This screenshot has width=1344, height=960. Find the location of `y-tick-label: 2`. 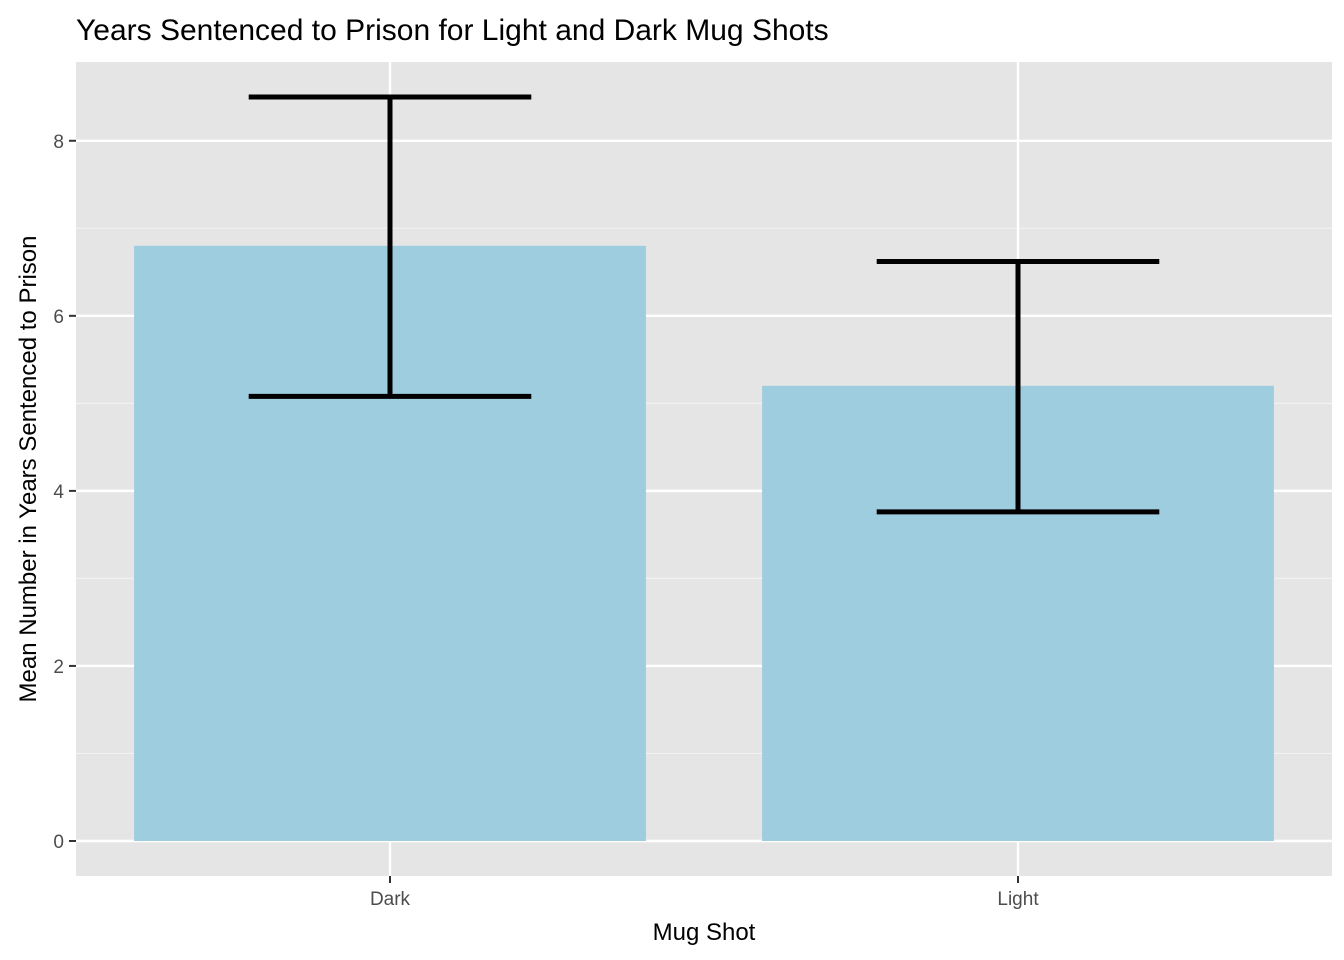

y-tick-label: 2 is located at coordinates (58, 667).